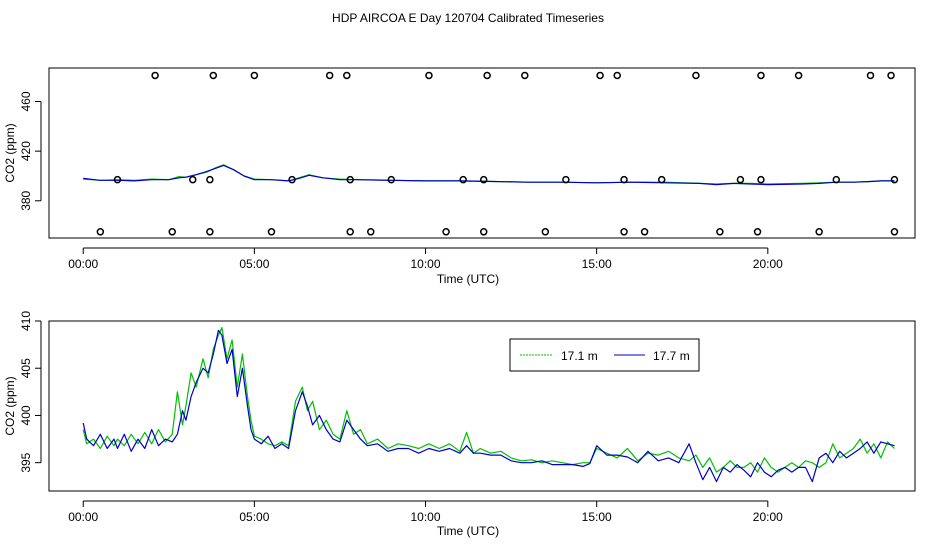 The width and height of the screenshot is (936, 545). What do you see at coordinates (597, 517) in the screenshot?
I see `bottom-x-tick-label: 15:00` at bounding box center [597, 517].